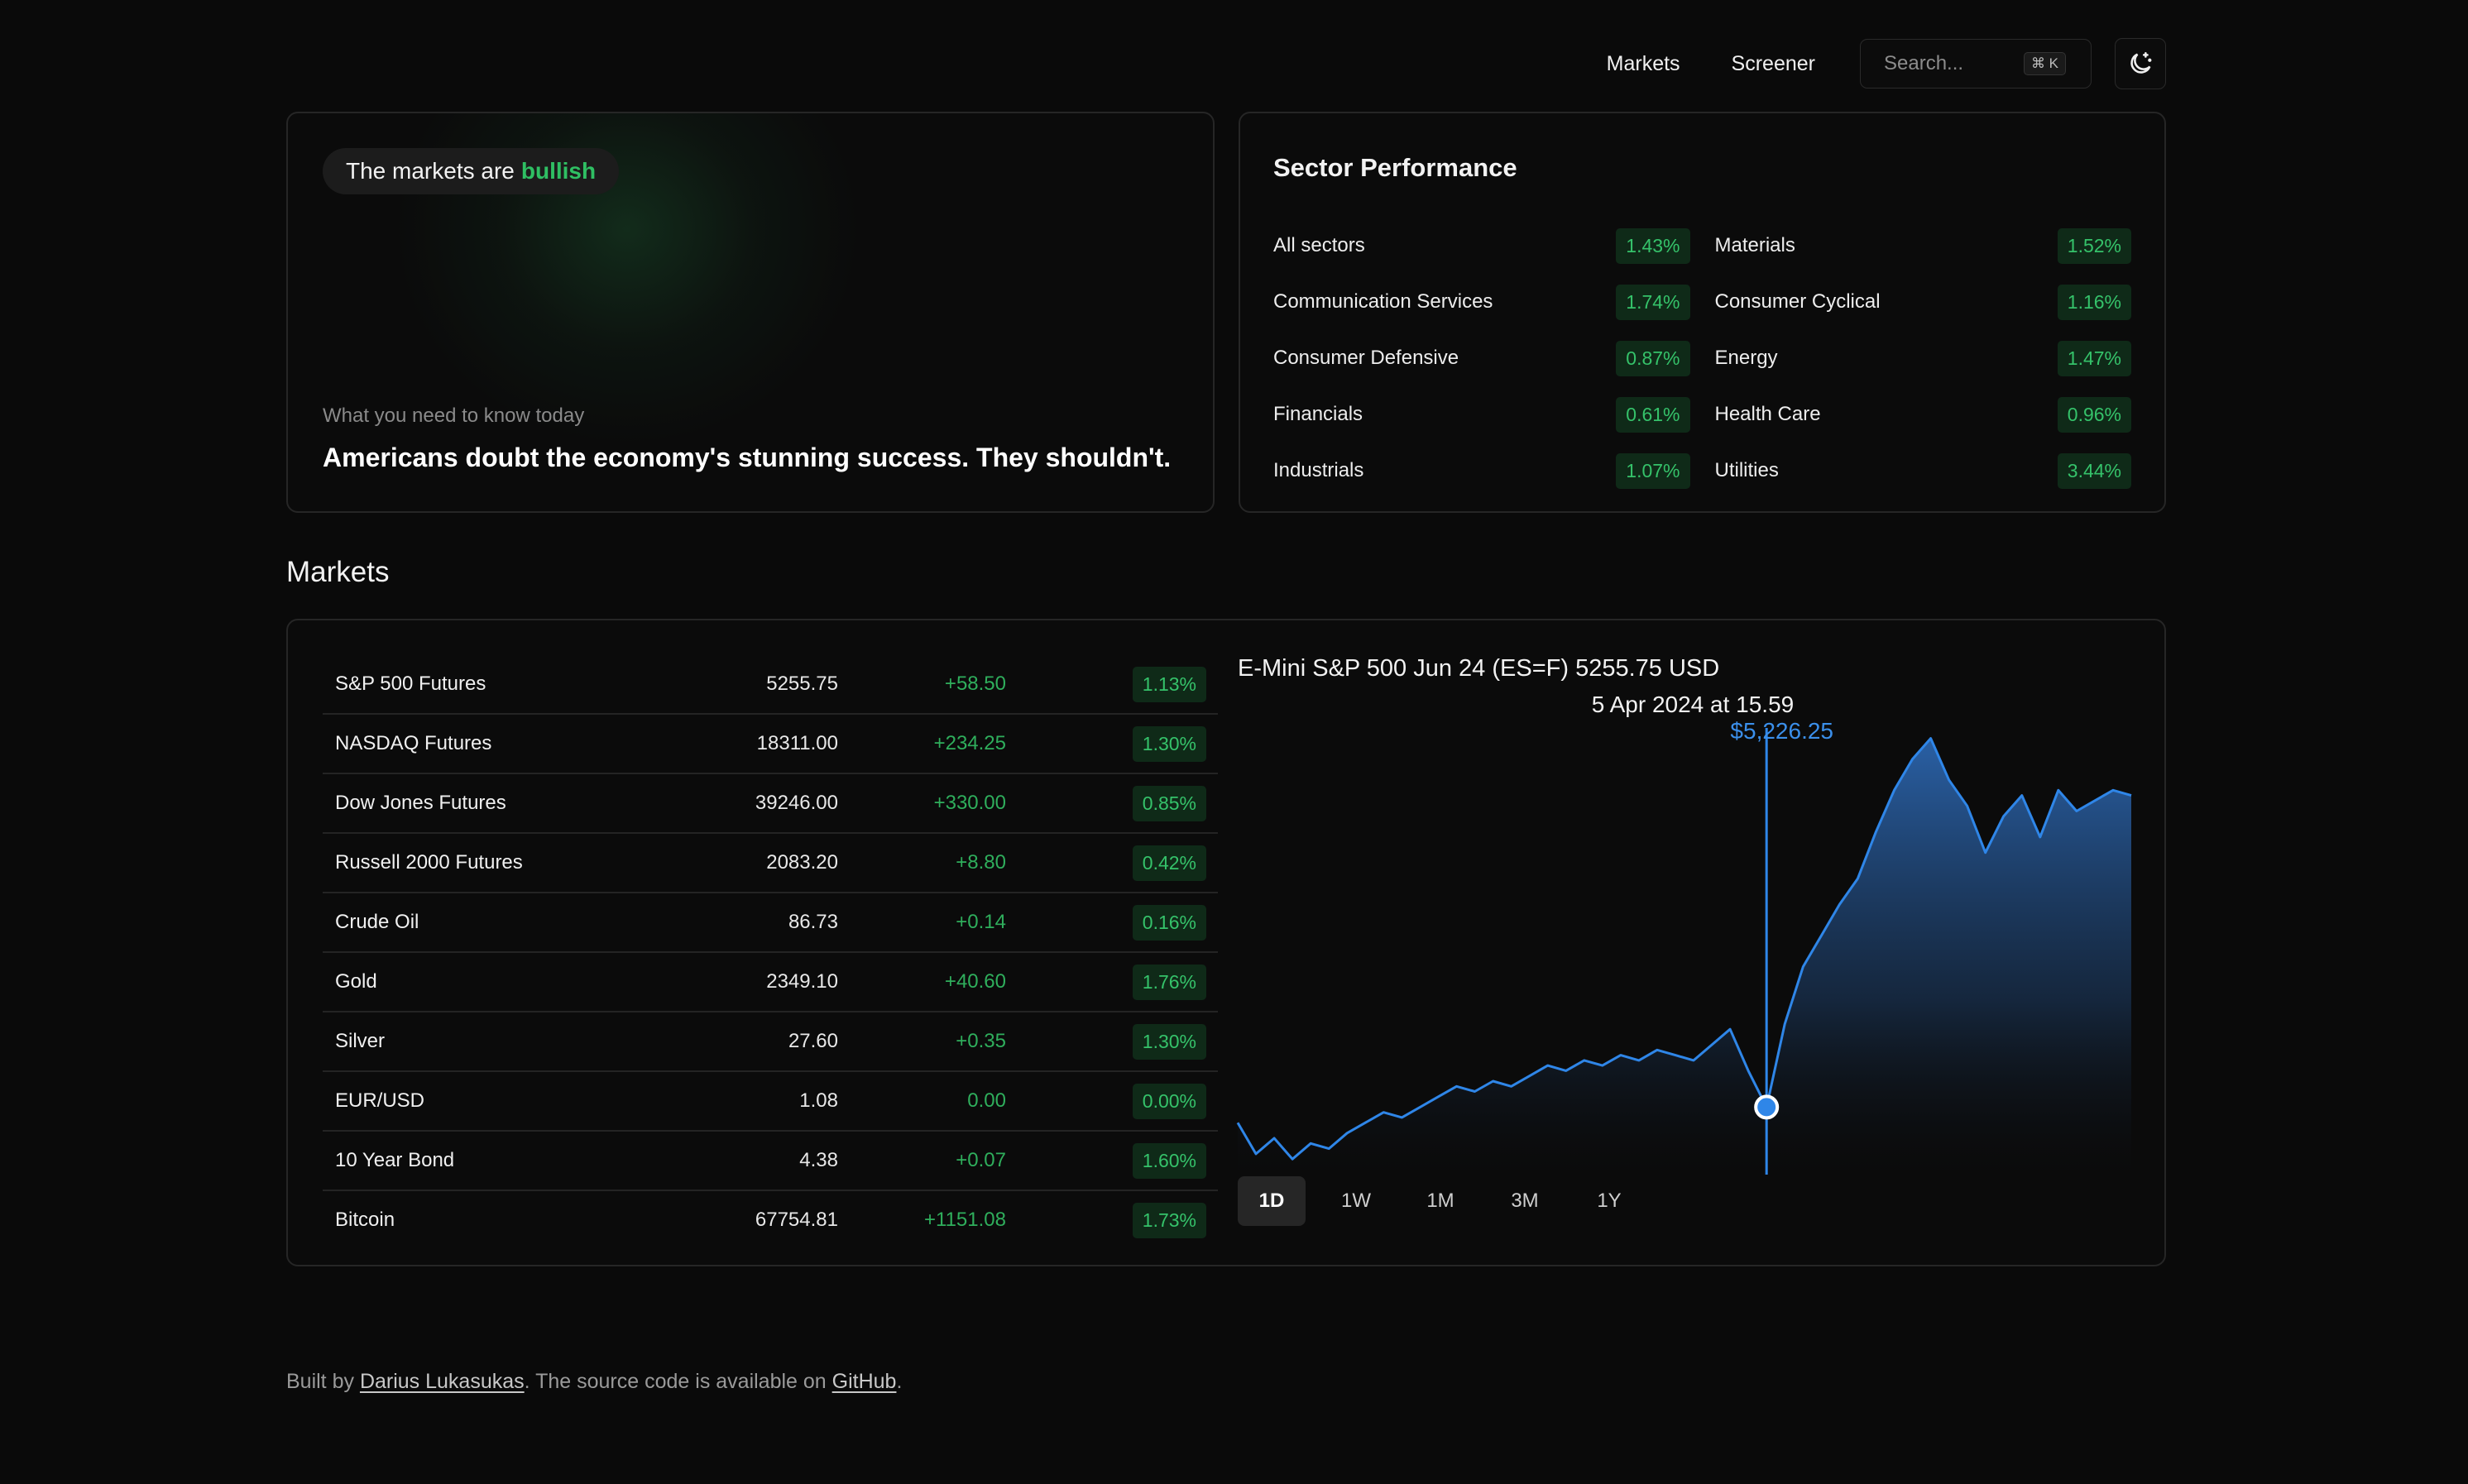 This screenshot has height=1484, width=2468. I want to click on top-nav: Markets Screener Search... ⌘ K, so click(1886, 63).